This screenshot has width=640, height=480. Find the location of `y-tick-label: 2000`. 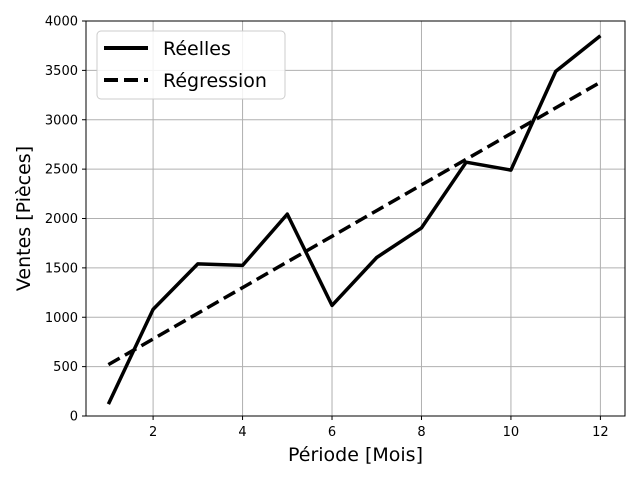

y-tick-label: 2000 is located at coordinates (61, 219).